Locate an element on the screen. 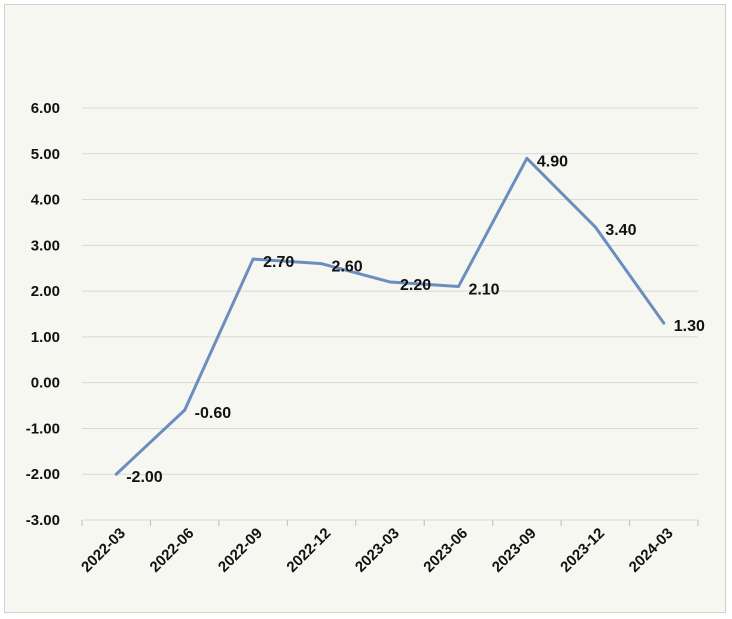 Image resolution: width=732 pixels, height=619 pixels. x-tick-label: 2024-03 is located at coordinates (651, 550).